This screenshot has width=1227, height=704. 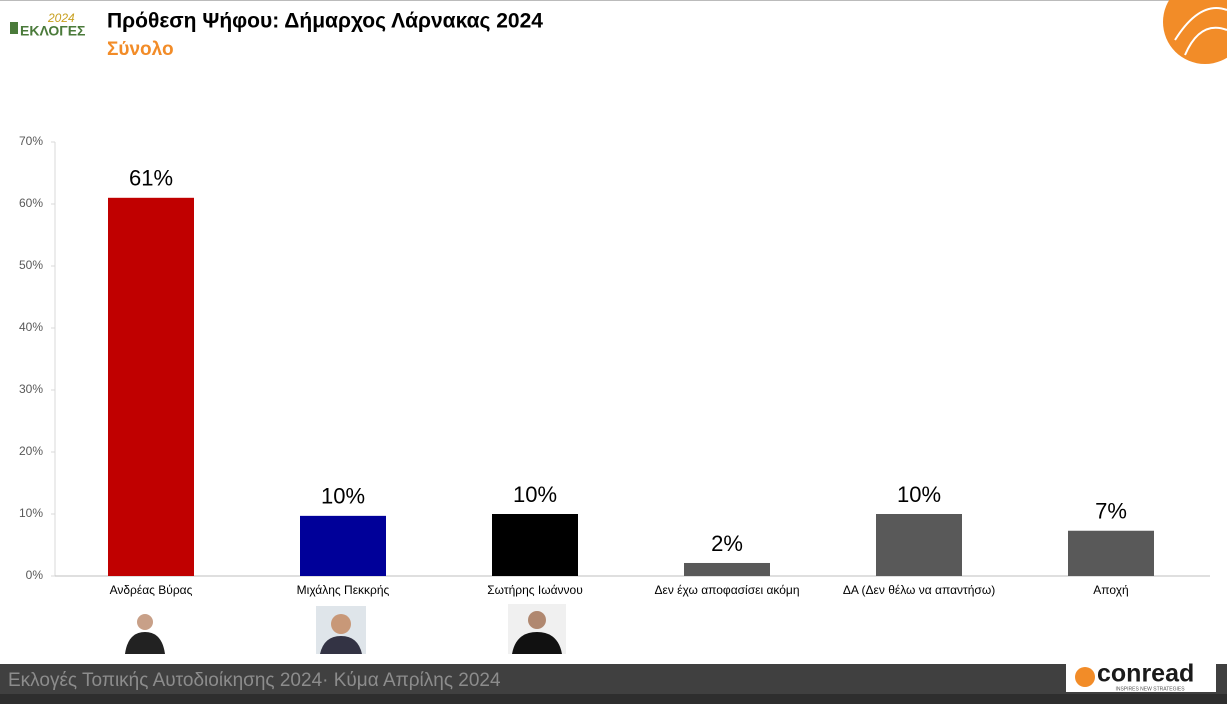 What do you see at coordinates (31, 389) in the screenshot?
I see `y-tick-label: 30%` at bounding box center [31, 389].